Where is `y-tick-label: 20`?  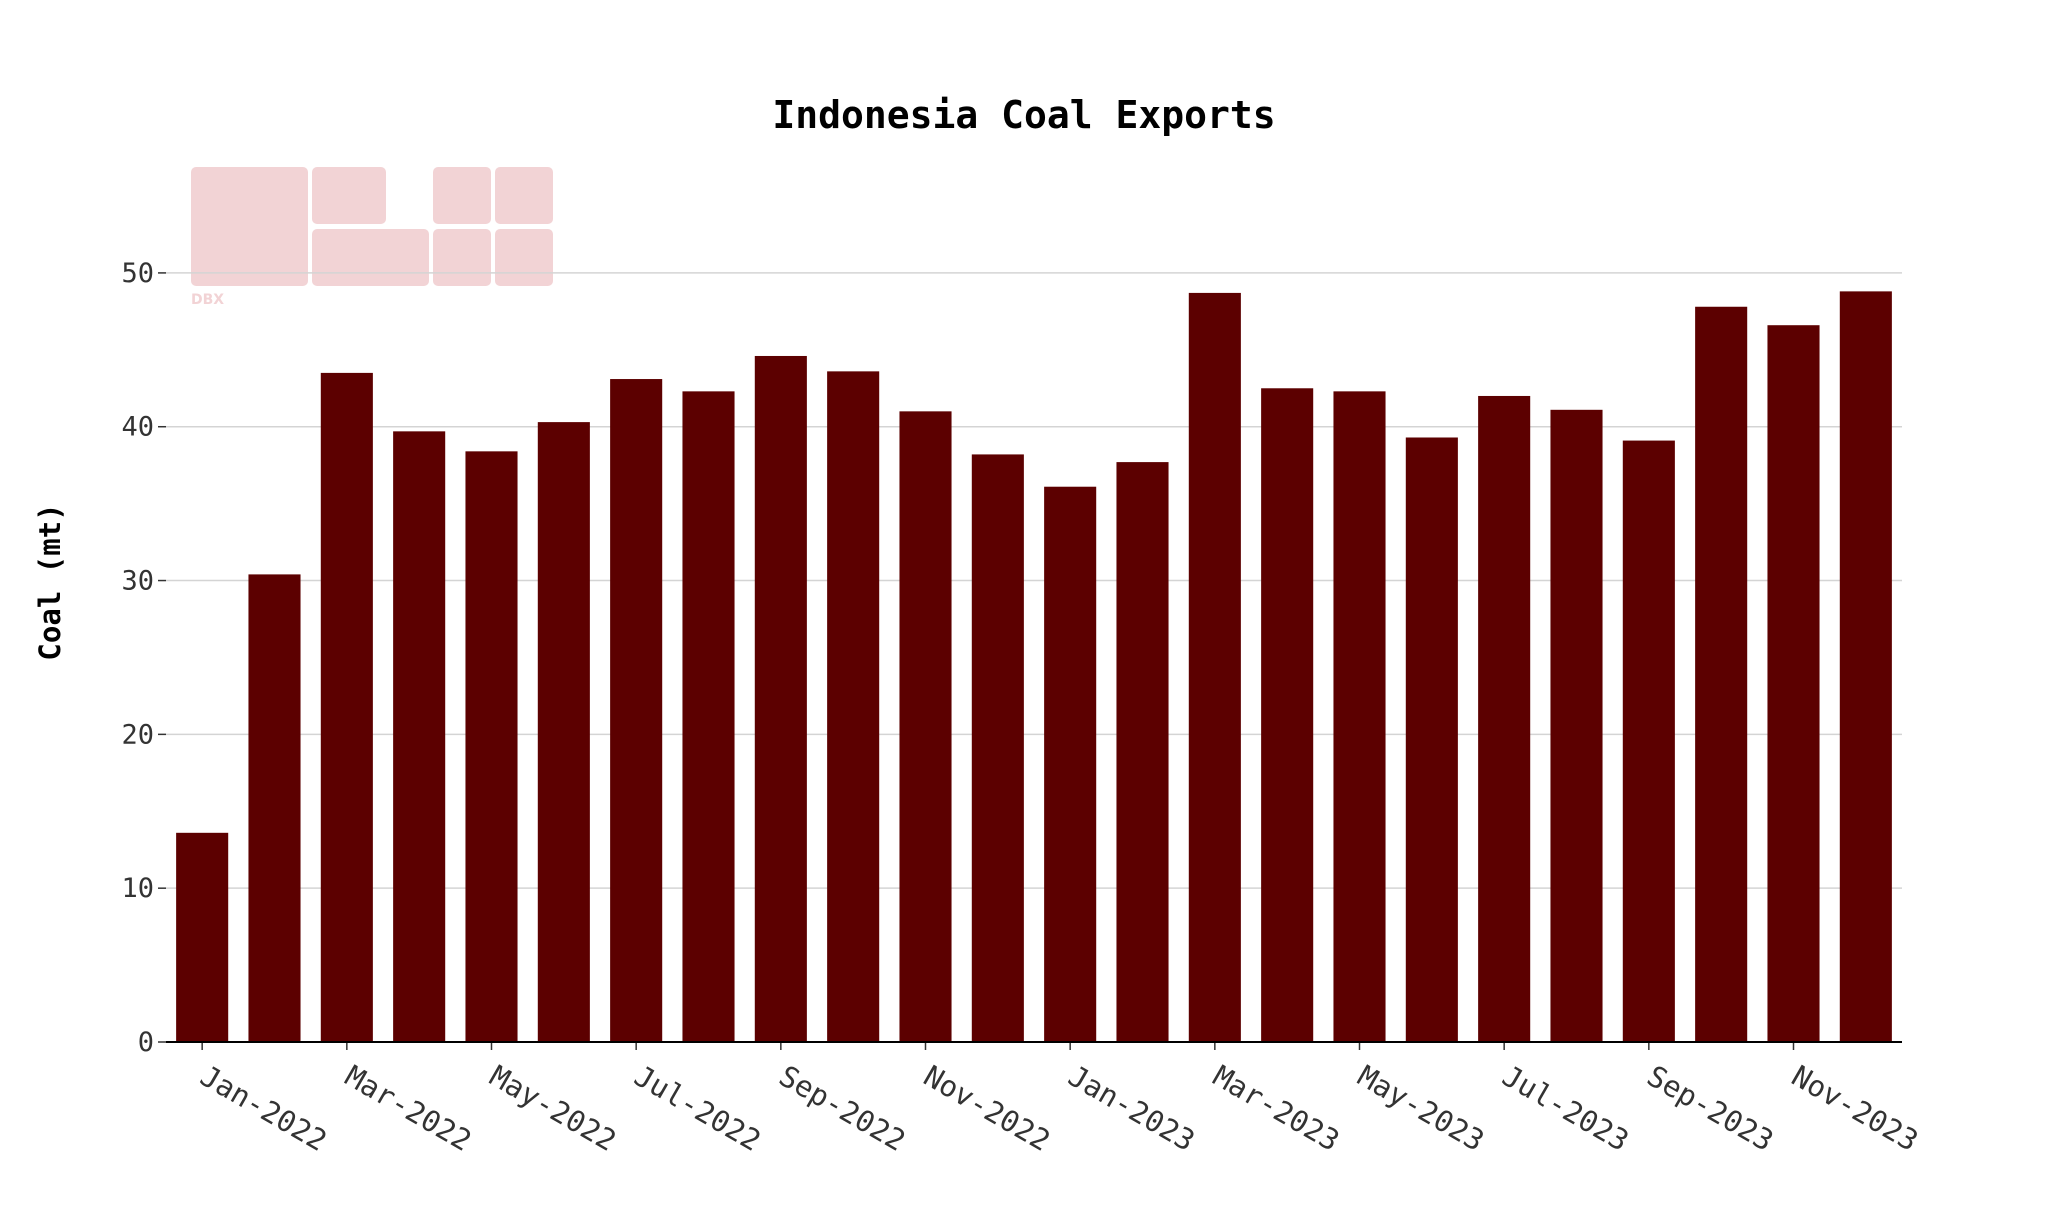 y-tick-label: 20 is located at coordinates (137, 734).